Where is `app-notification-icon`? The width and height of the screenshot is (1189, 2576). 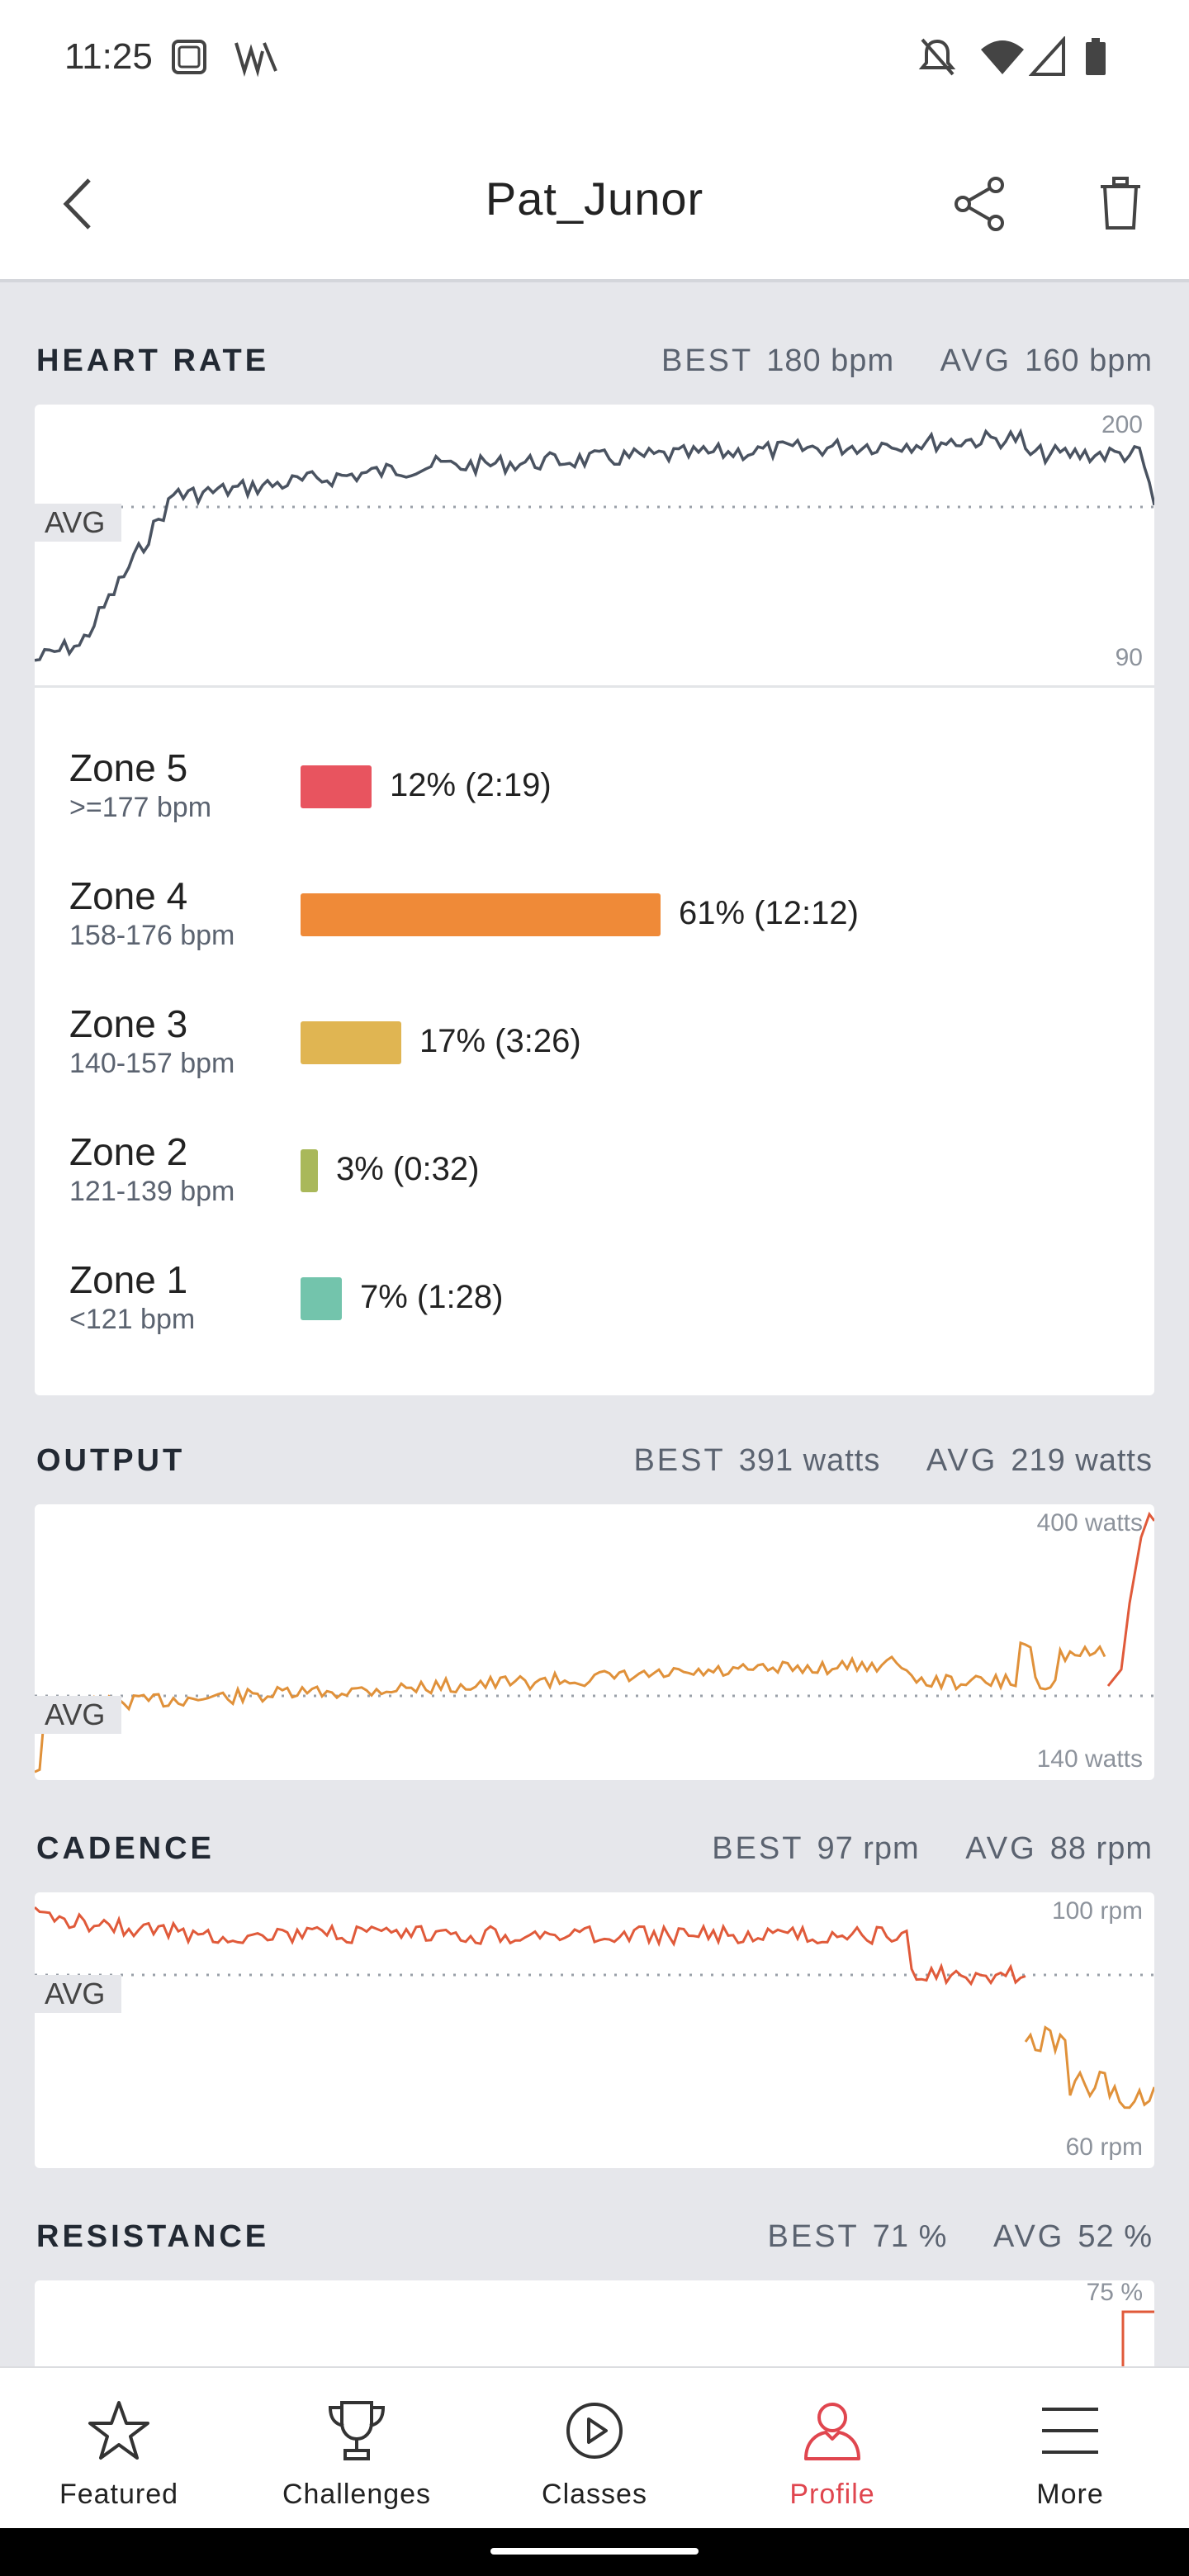 app-notification-icon is located at coordinates (255, 60).